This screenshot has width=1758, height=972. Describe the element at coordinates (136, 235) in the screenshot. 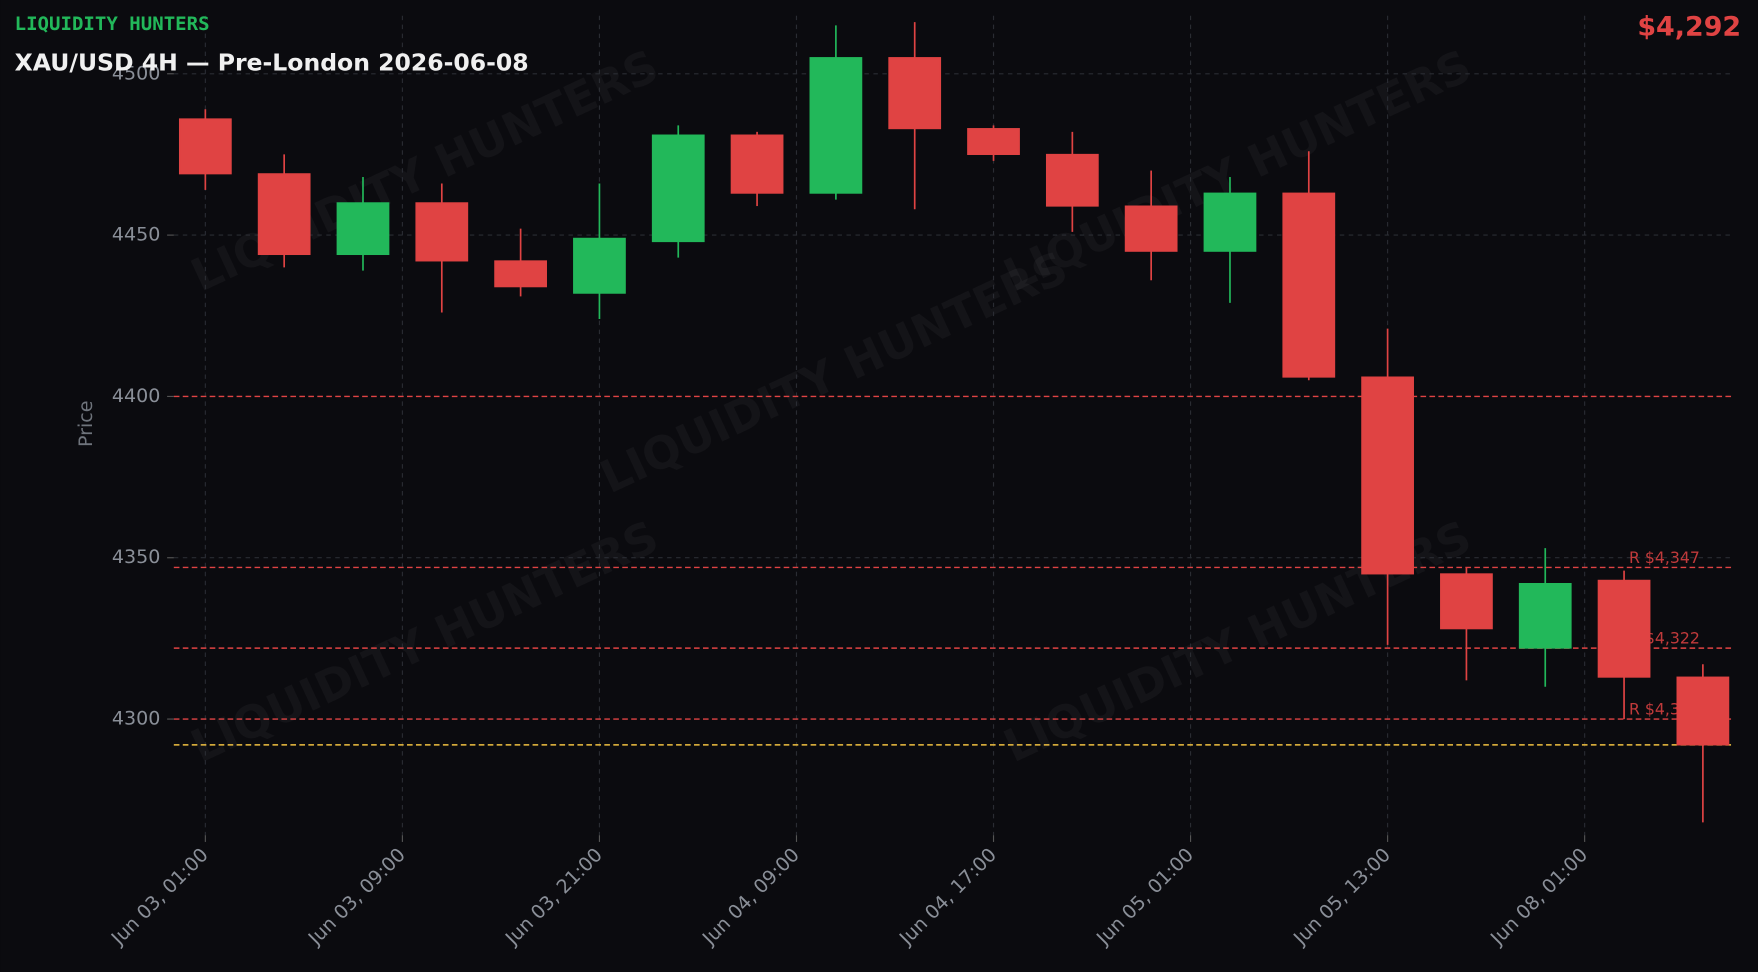

I see `y-tick-label: 4450` at that location.